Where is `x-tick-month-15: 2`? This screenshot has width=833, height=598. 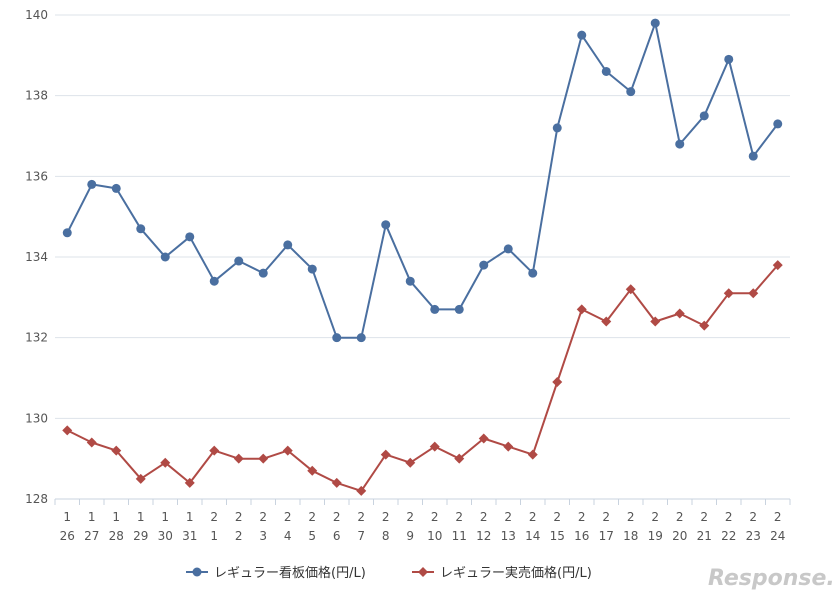
x-tick-month-15: 2 is located at coordinates (435, 517).